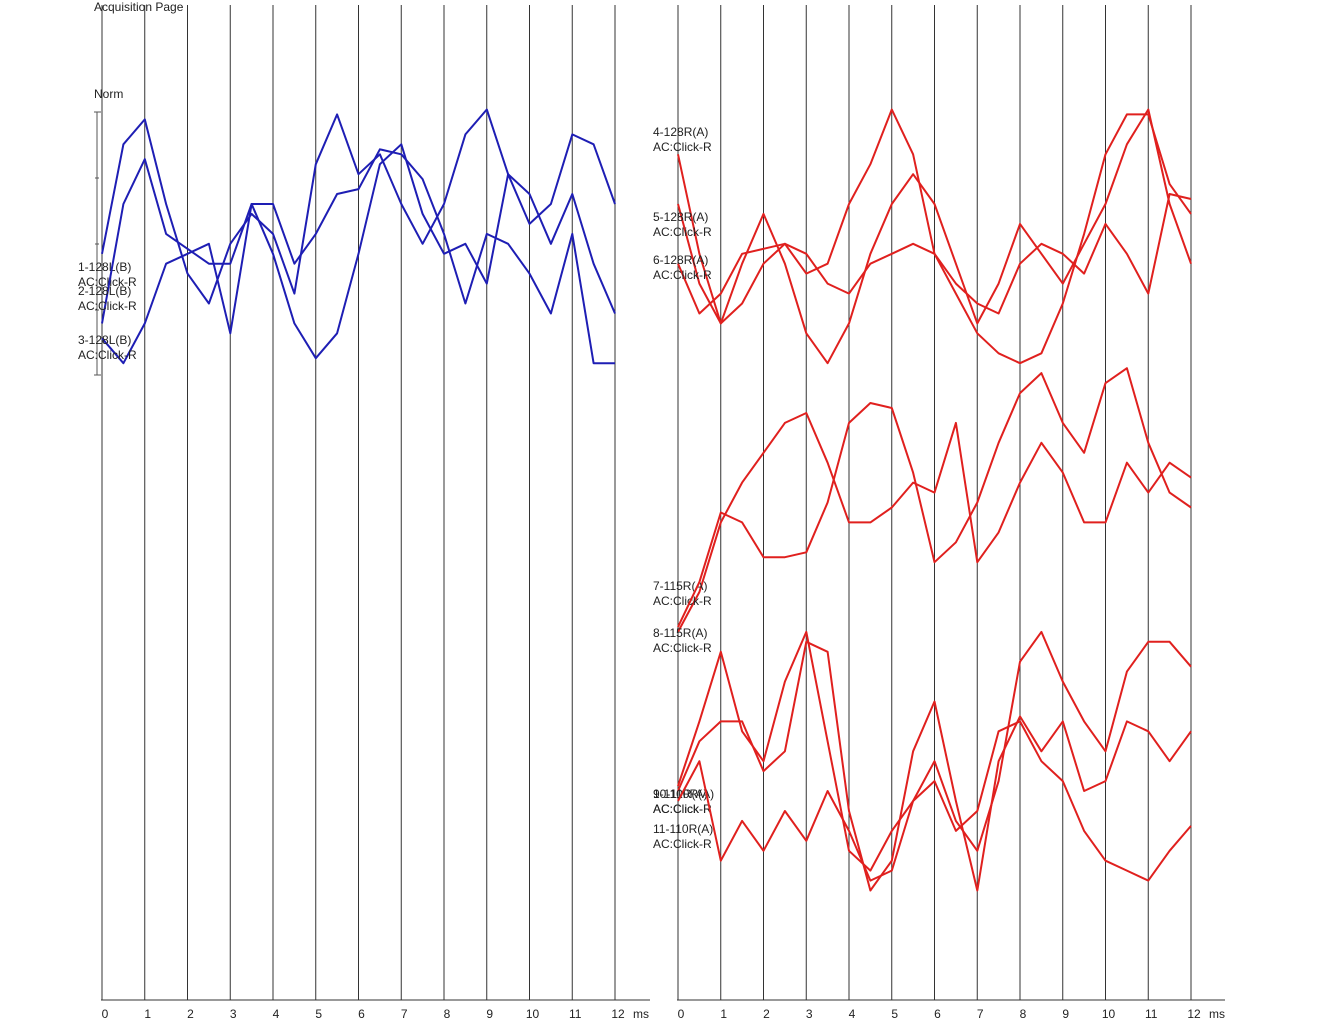  I want to click on trace-name: 5-128R(A), so click(680, 217).